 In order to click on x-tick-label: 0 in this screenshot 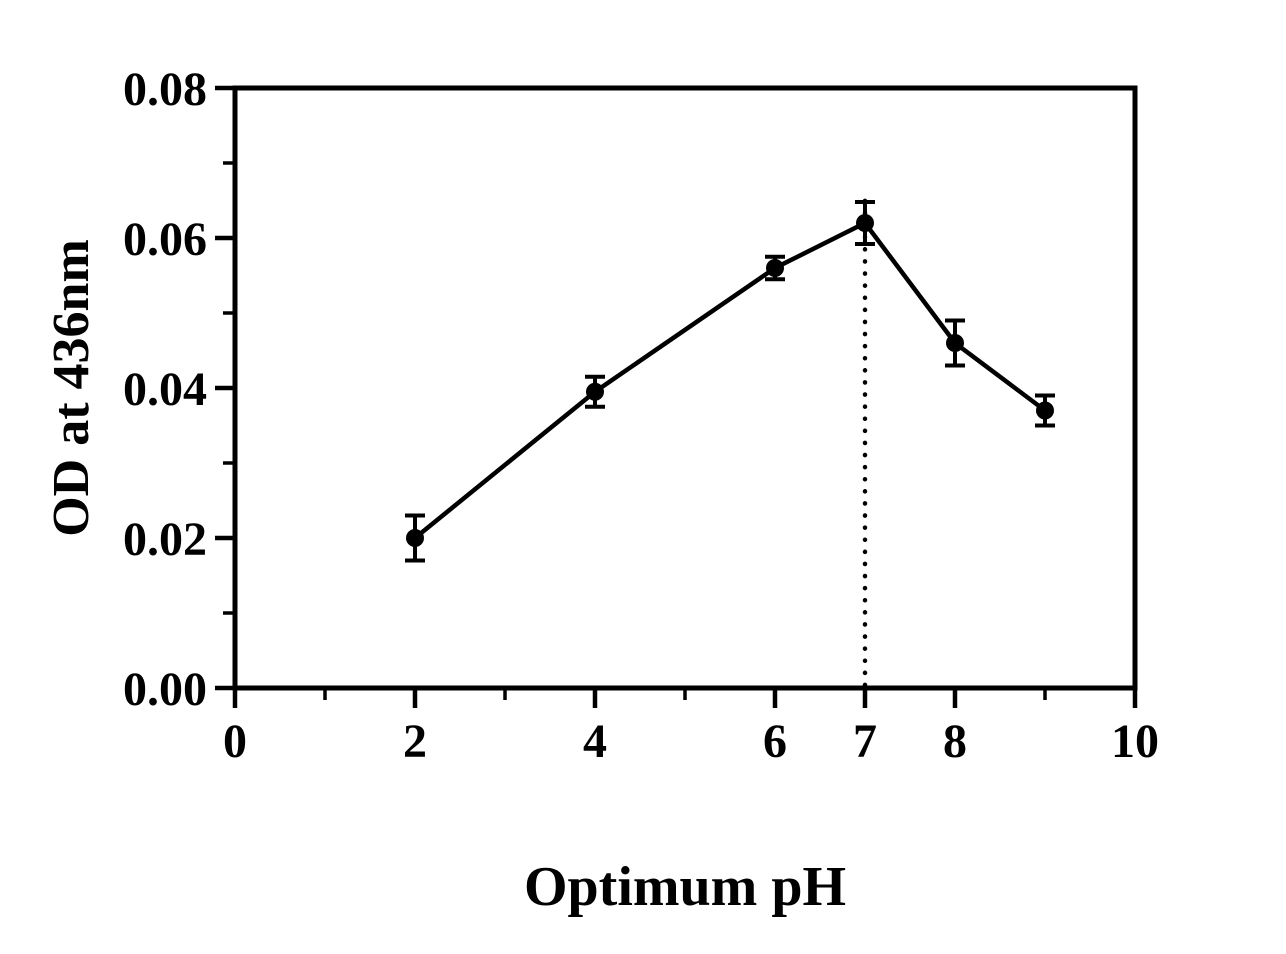, I will do `click(235, 741)`.